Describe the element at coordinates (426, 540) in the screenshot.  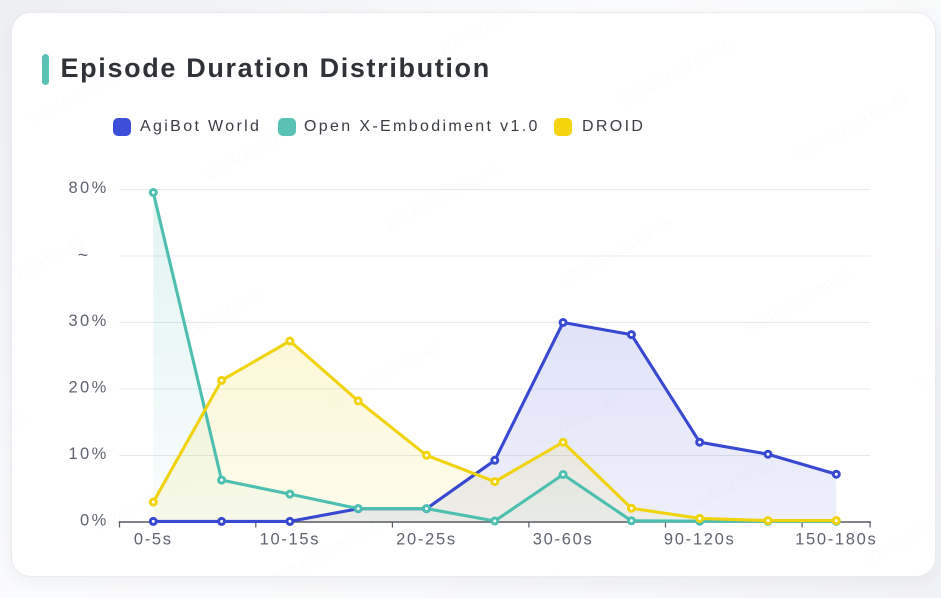
I see `svg-text: 20-25s` at that location.